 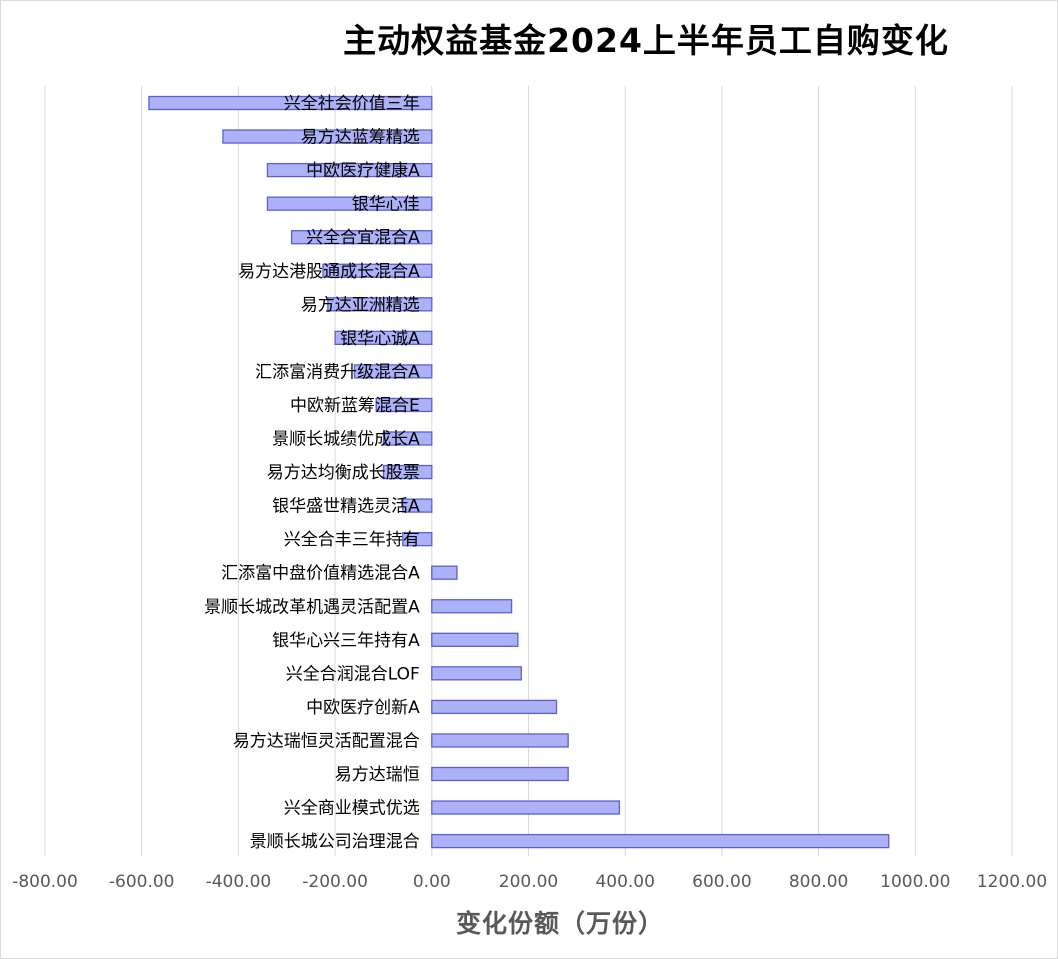 What do you see at coordinates (353, 674) in the screenshot?
I see `category-label: 兴全合润混合LOF` at bounding box center [353, 674].